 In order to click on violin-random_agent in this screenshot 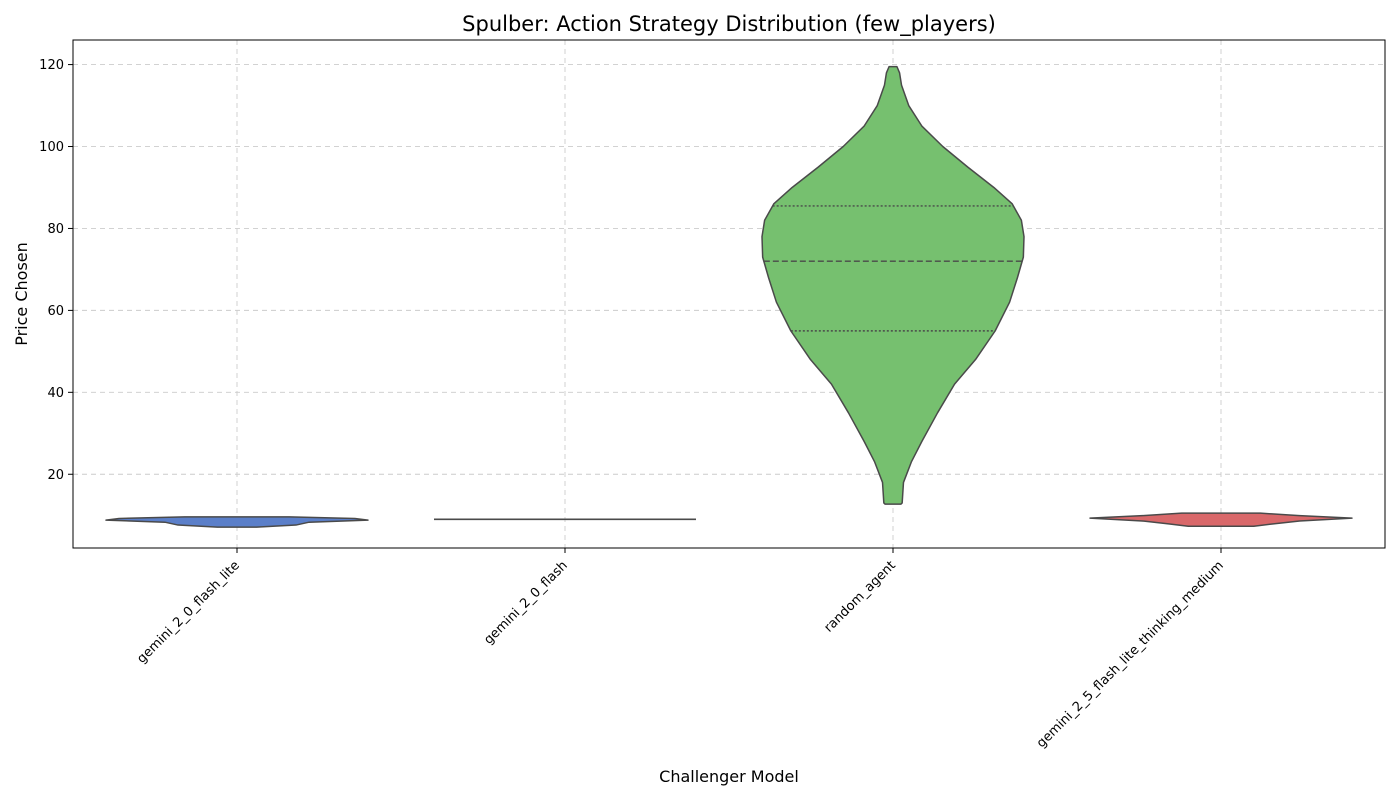, I will do `click(893, 285)`.